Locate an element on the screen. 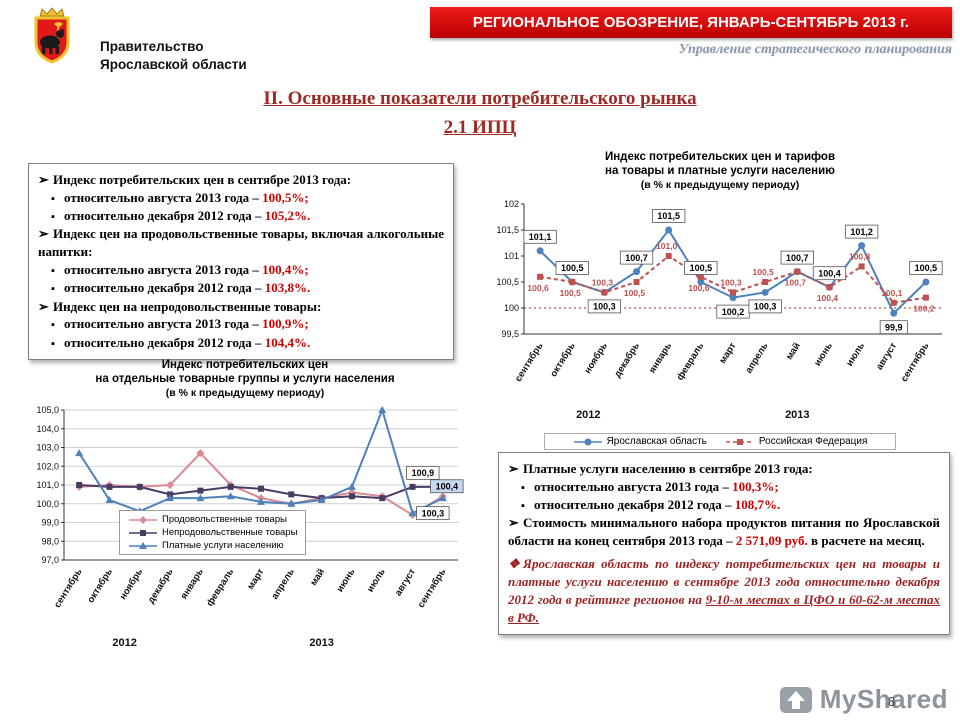  legend-item: Ярославская область is located at coordinates (640, 441).